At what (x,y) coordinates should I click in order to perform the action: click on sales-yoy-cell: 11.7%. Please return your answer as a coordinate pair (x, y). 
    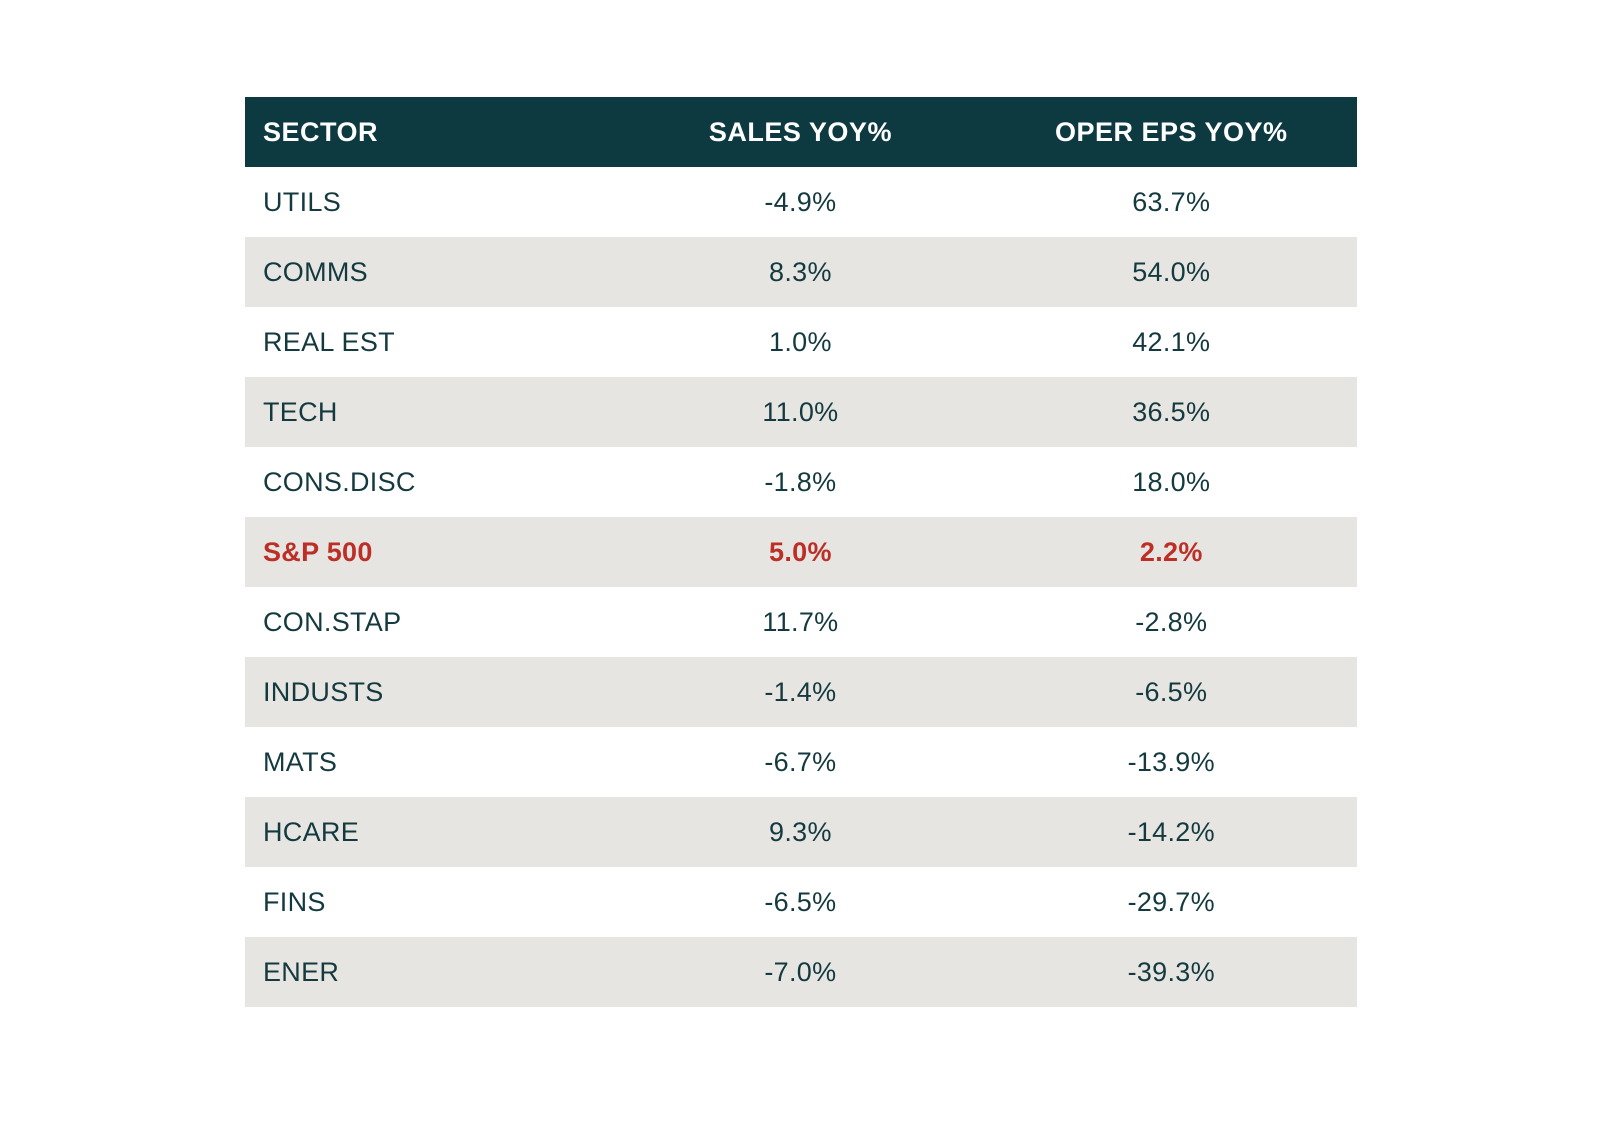
    Looking at the image, I should click on (800, 621).